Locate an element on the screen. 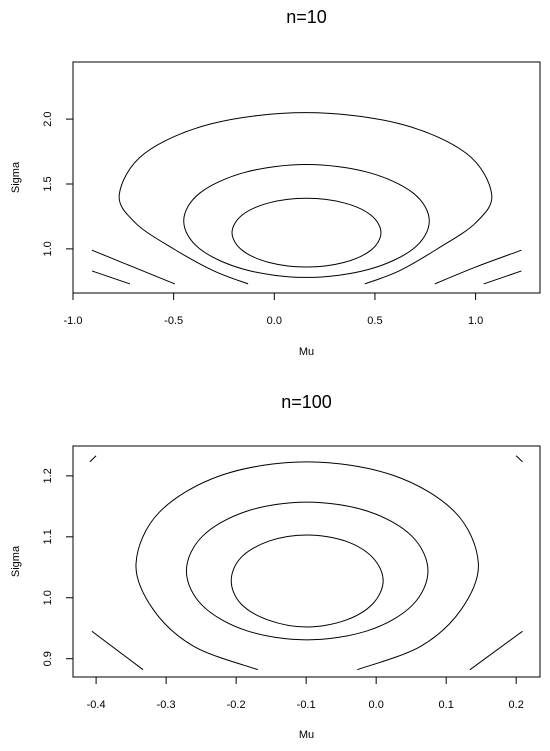 This screenshot has height=751, width=550. x-tick-label: 0.5 is located at coordinates (374, 321).